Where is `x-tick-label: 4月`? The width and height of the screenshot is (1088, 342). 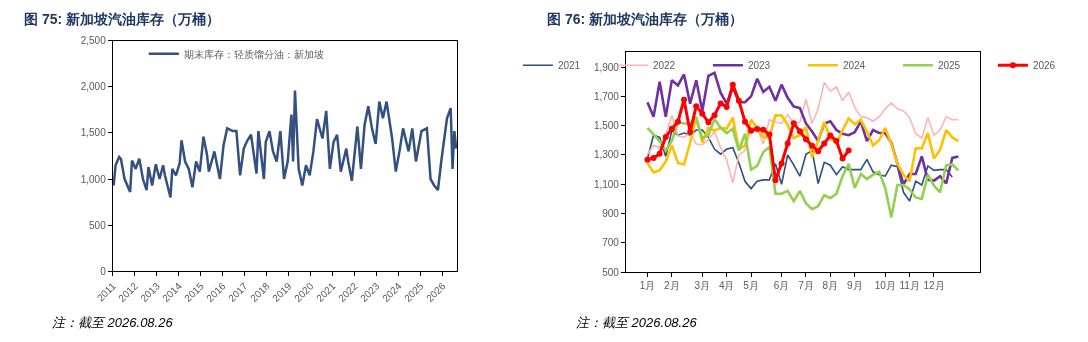 x-tick-label: 4月 is located at coordinates (726, 286).